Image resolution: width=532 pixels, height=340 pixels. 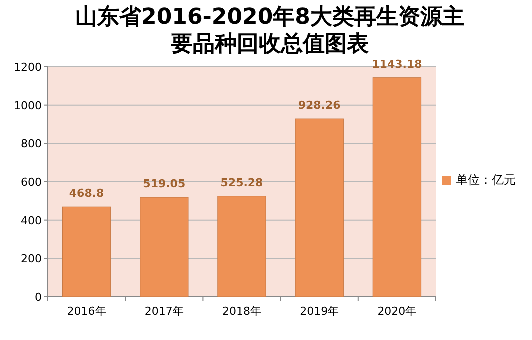 What do you see at coordinates (320, 311) in the screenshot?
I see `x-tick-label: 2019年` at bounding box center [320, 311].